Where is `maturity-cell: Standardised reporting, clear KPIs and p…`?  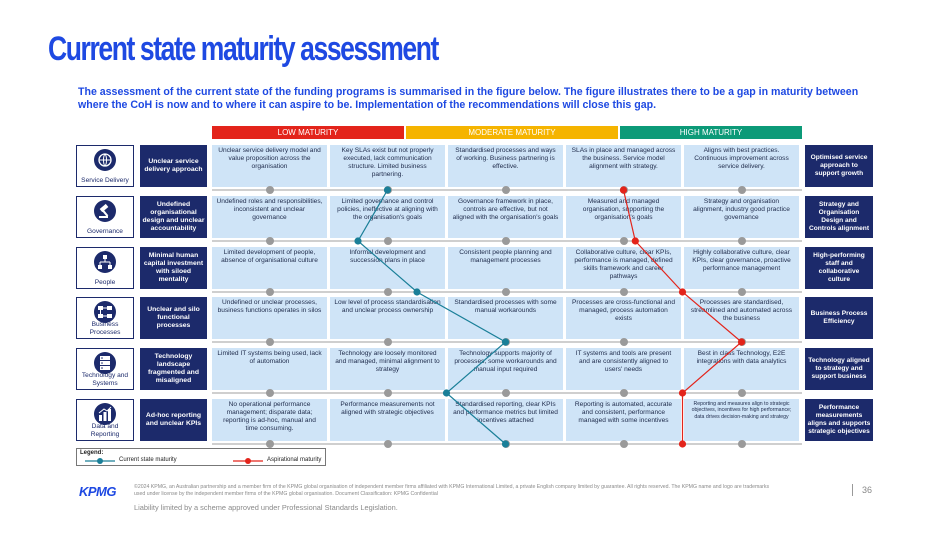
maturity-cell: Standardised reporting, clear KPIs and p… is located at coordinates (505, 420).